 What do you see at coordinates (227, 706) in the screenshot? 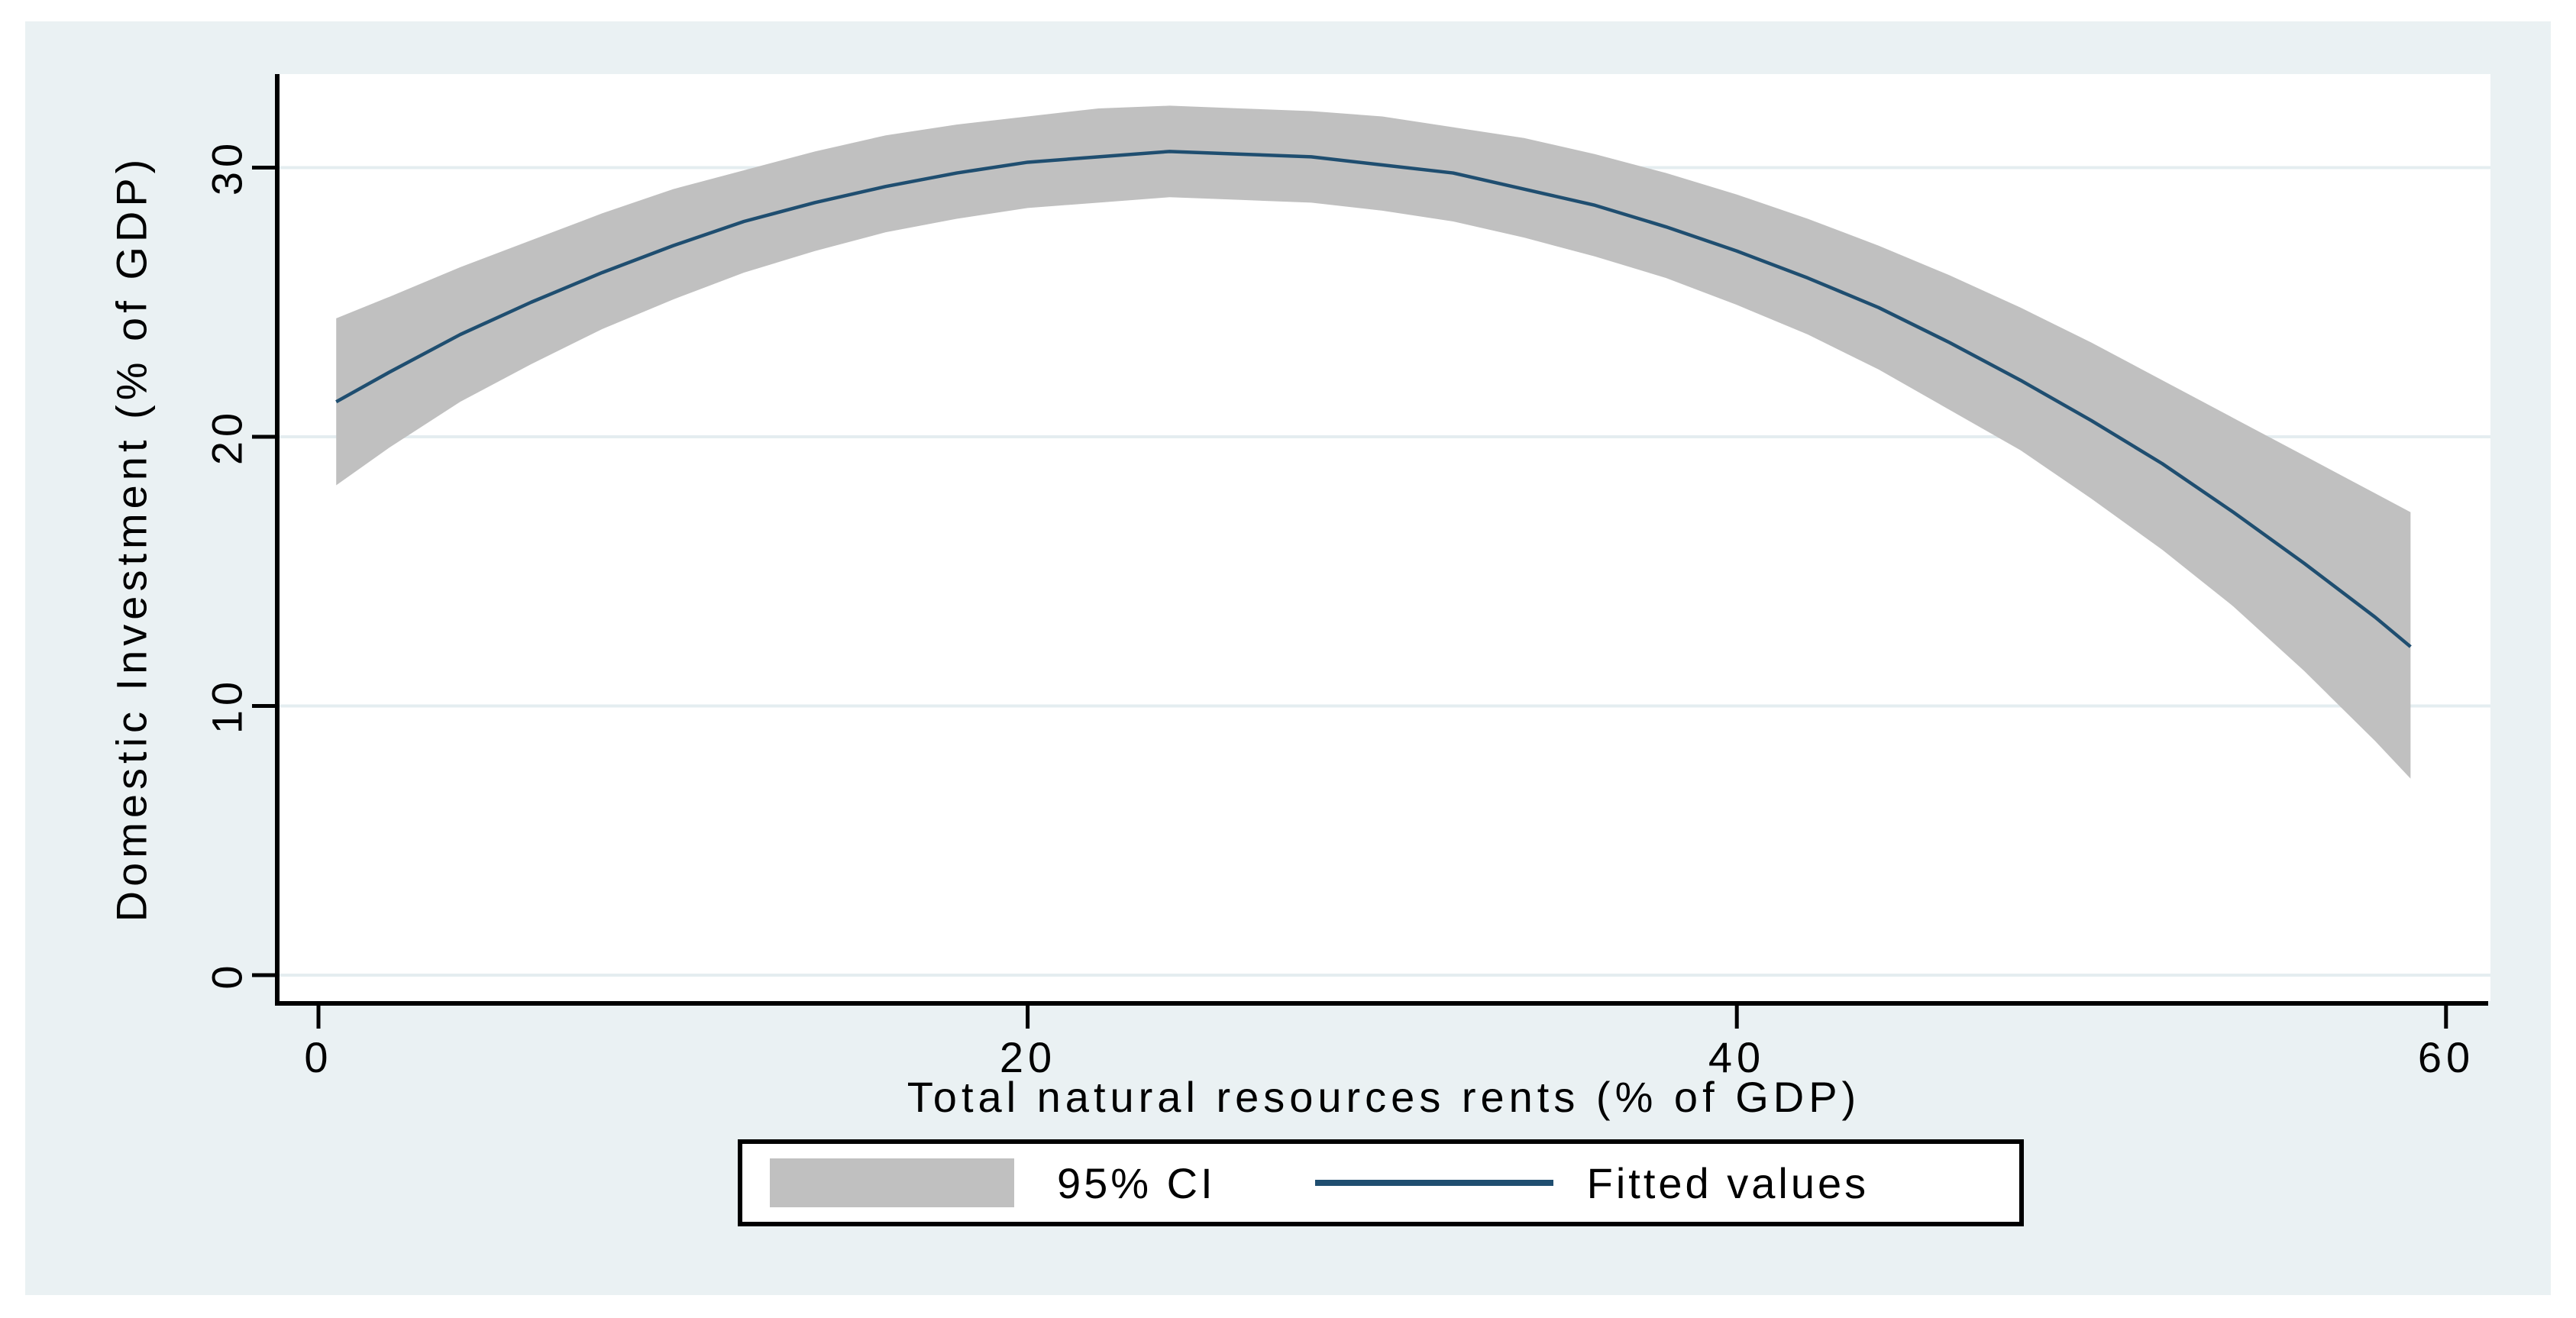
I see `y-tick-label-10: 10` at bounding box center [227, 706].